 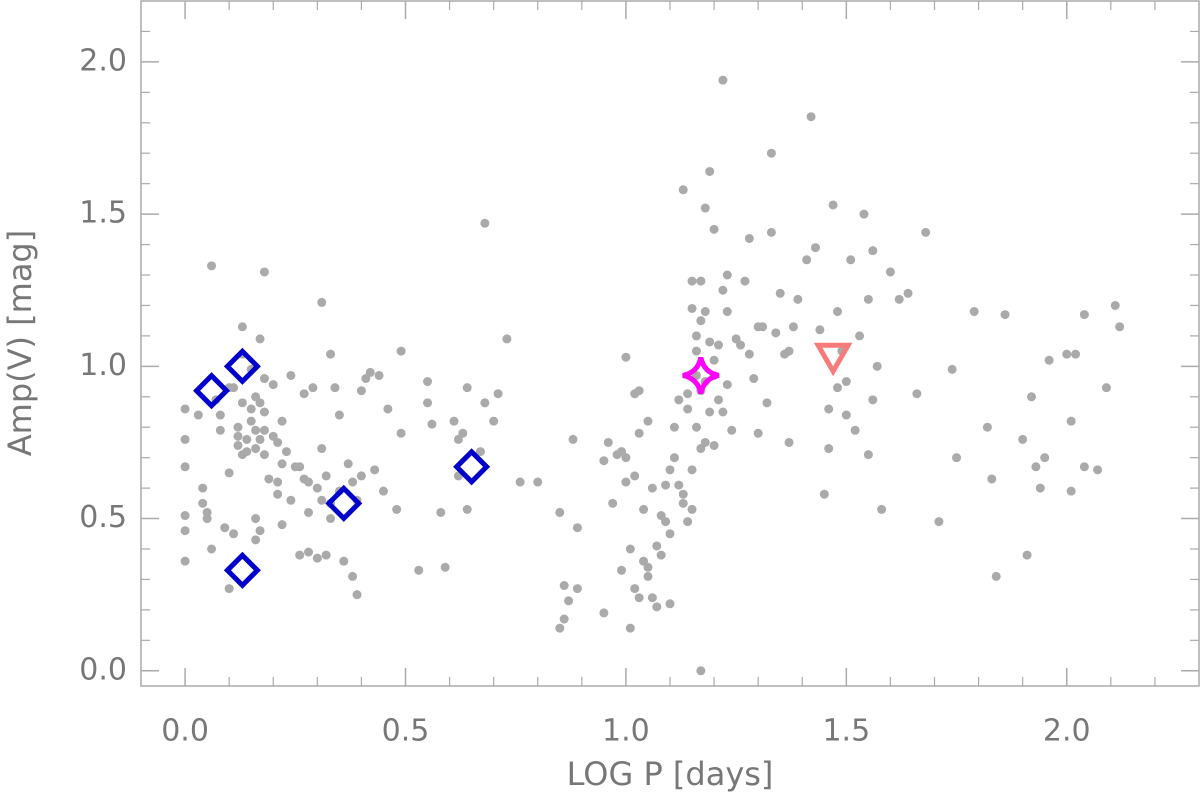 I want to click on y-tick-label: 1.0, so click(x=103, y=365).